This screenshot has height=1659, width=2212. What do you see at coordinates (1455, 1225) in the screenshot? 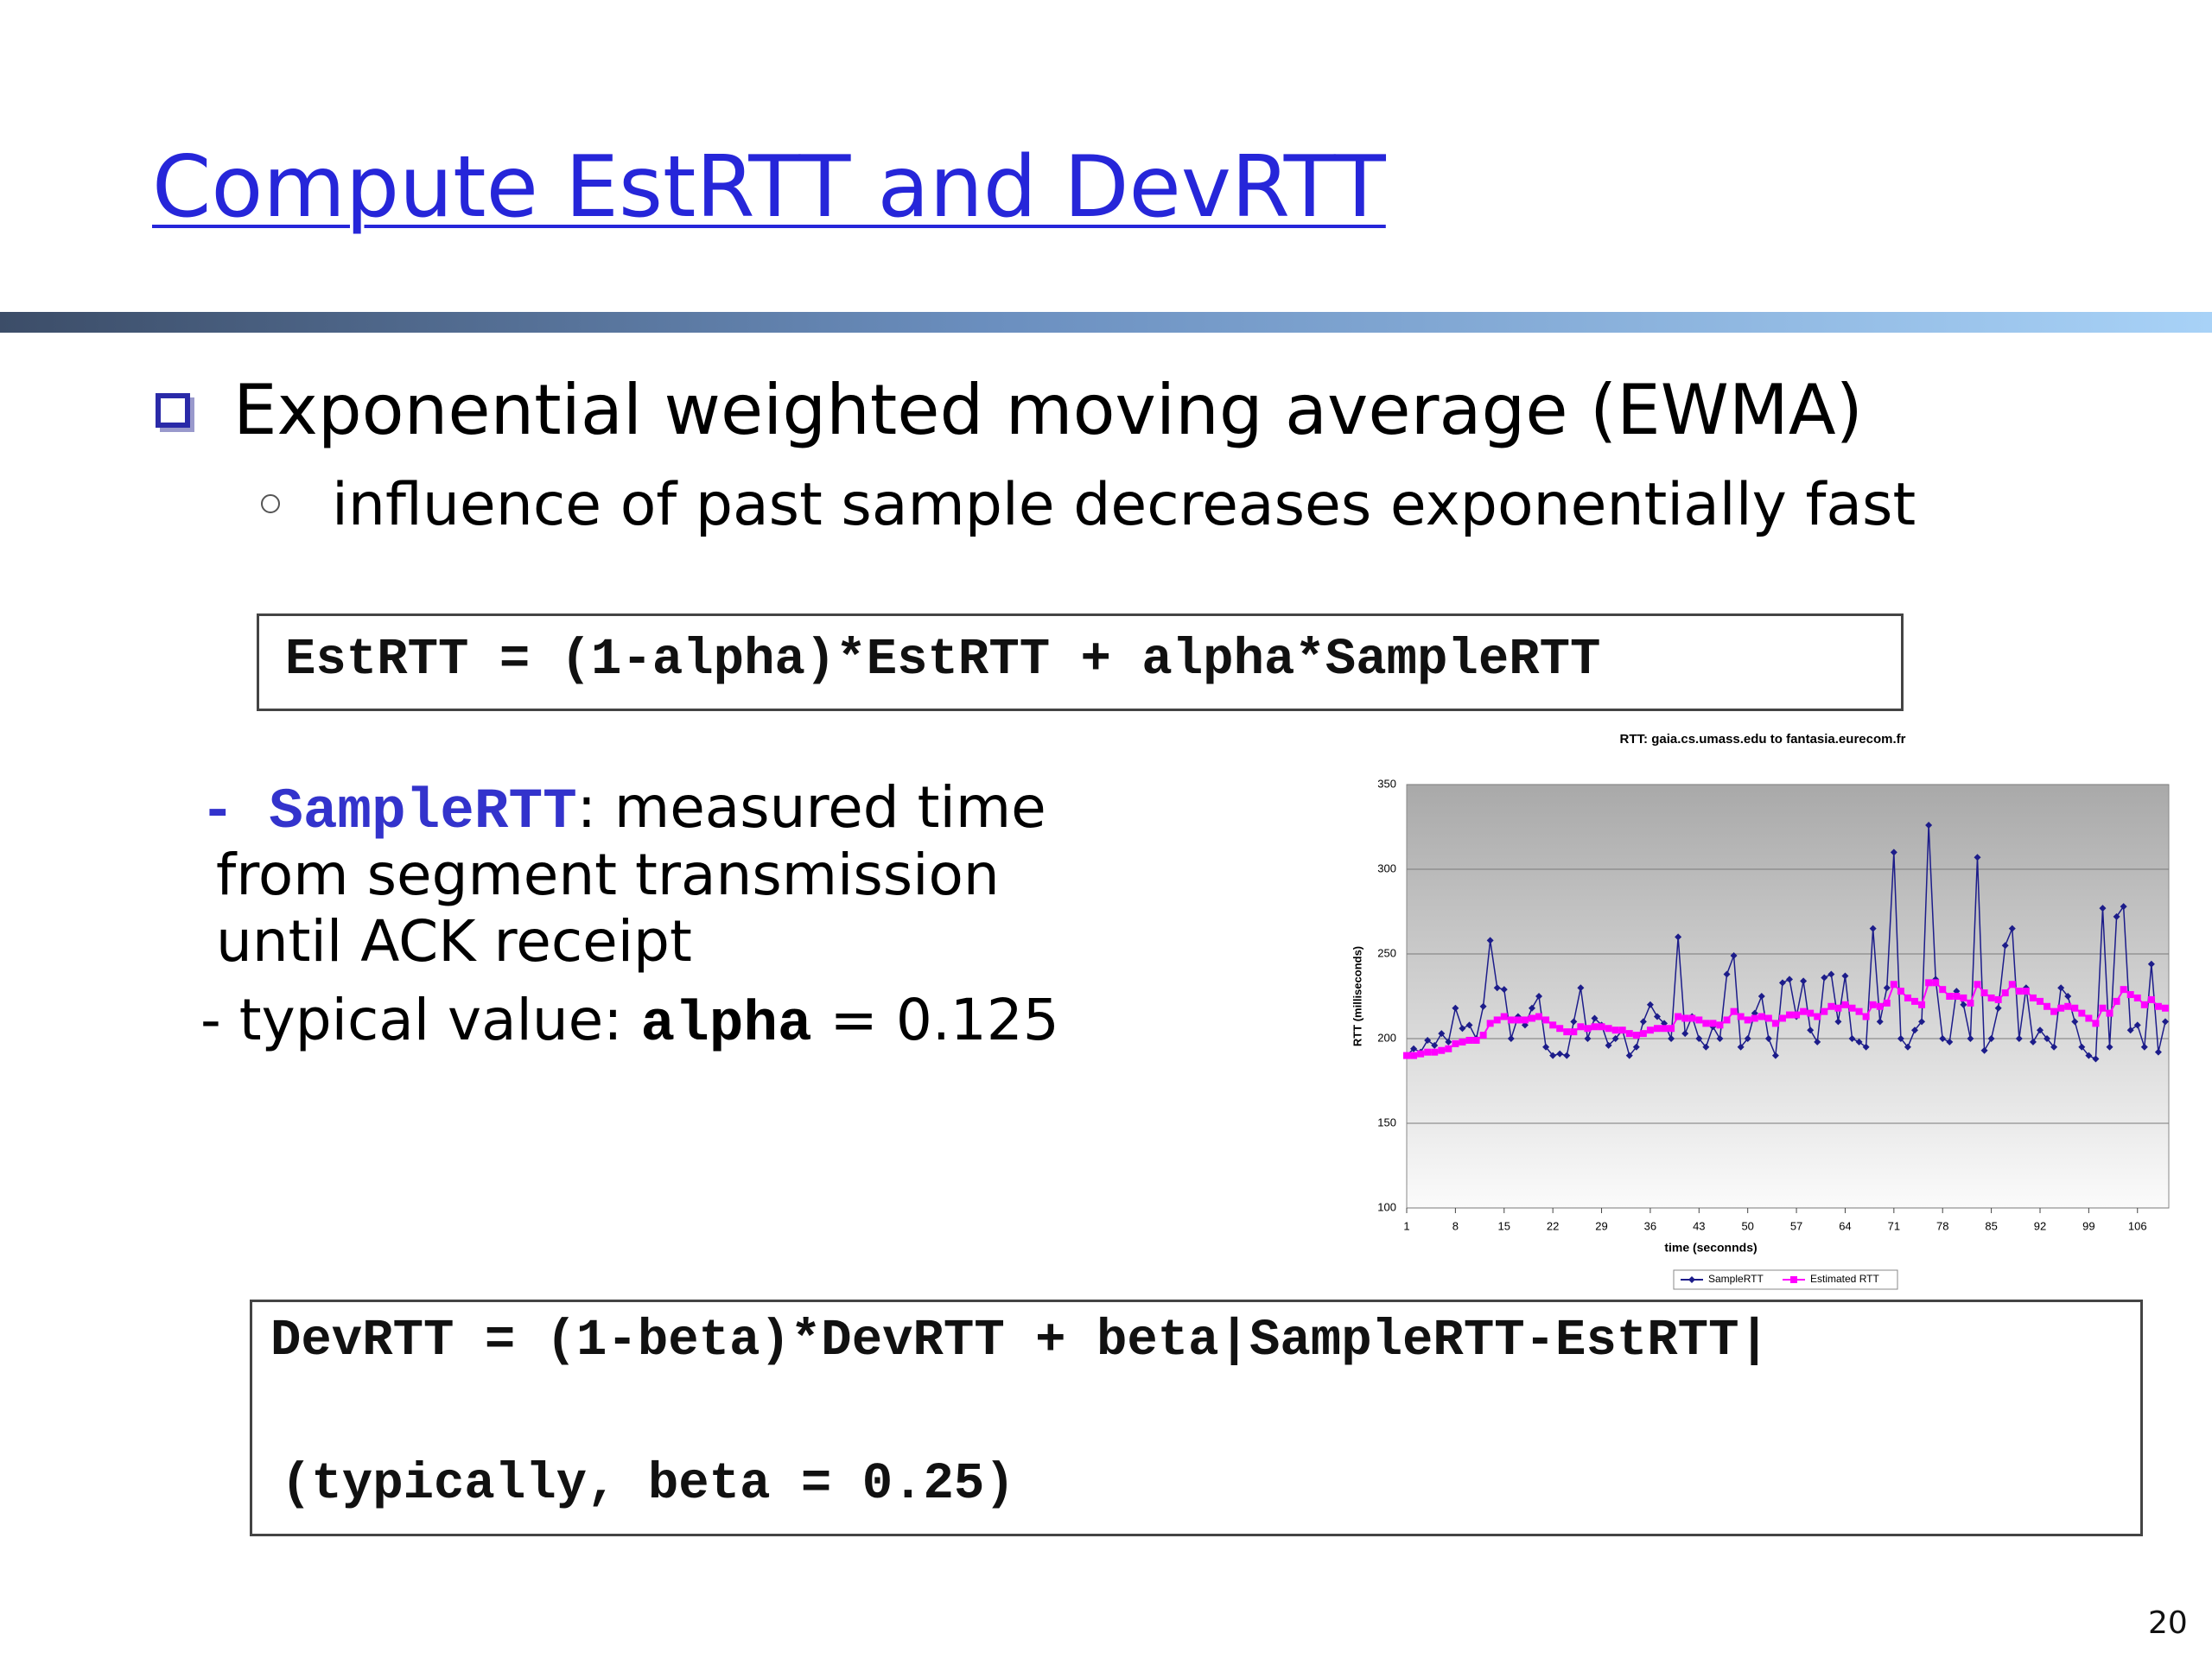
I see `x-tick-label: 8` at bounding box center [1455, 1225].